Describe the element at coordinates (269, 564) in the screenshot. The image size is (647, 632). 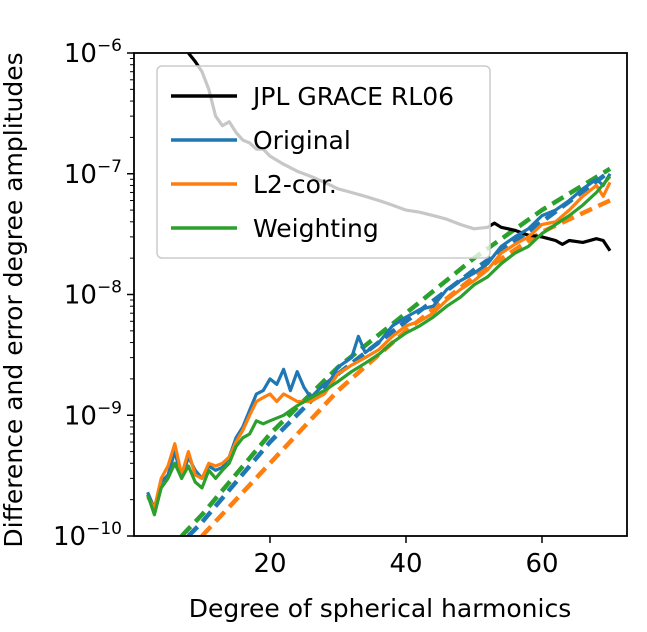
I see `x-tick-label: 20` at that location.